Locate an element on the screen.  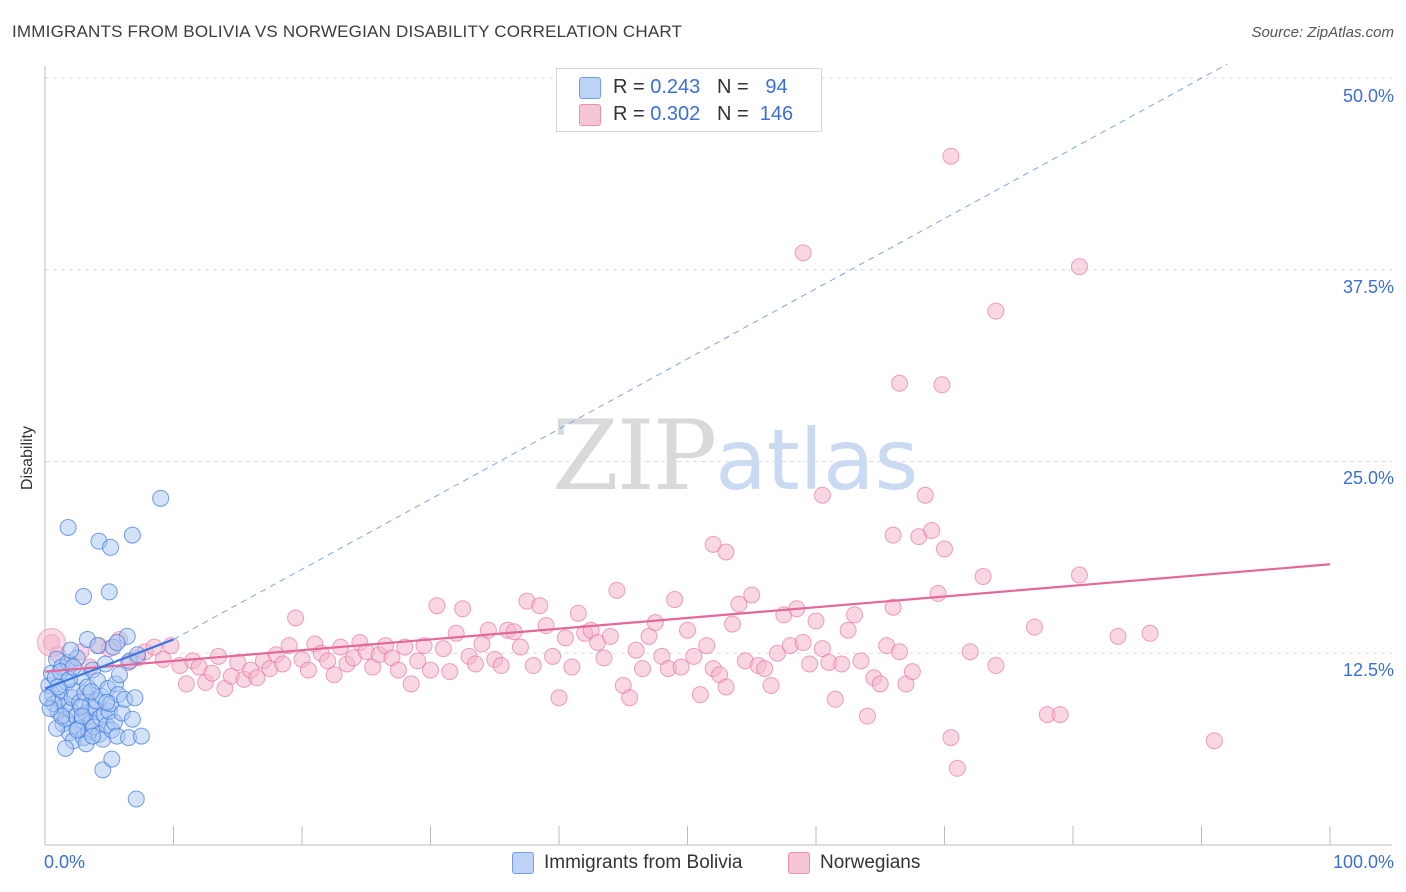
legend-swatch is located at coordinates (590, 114).